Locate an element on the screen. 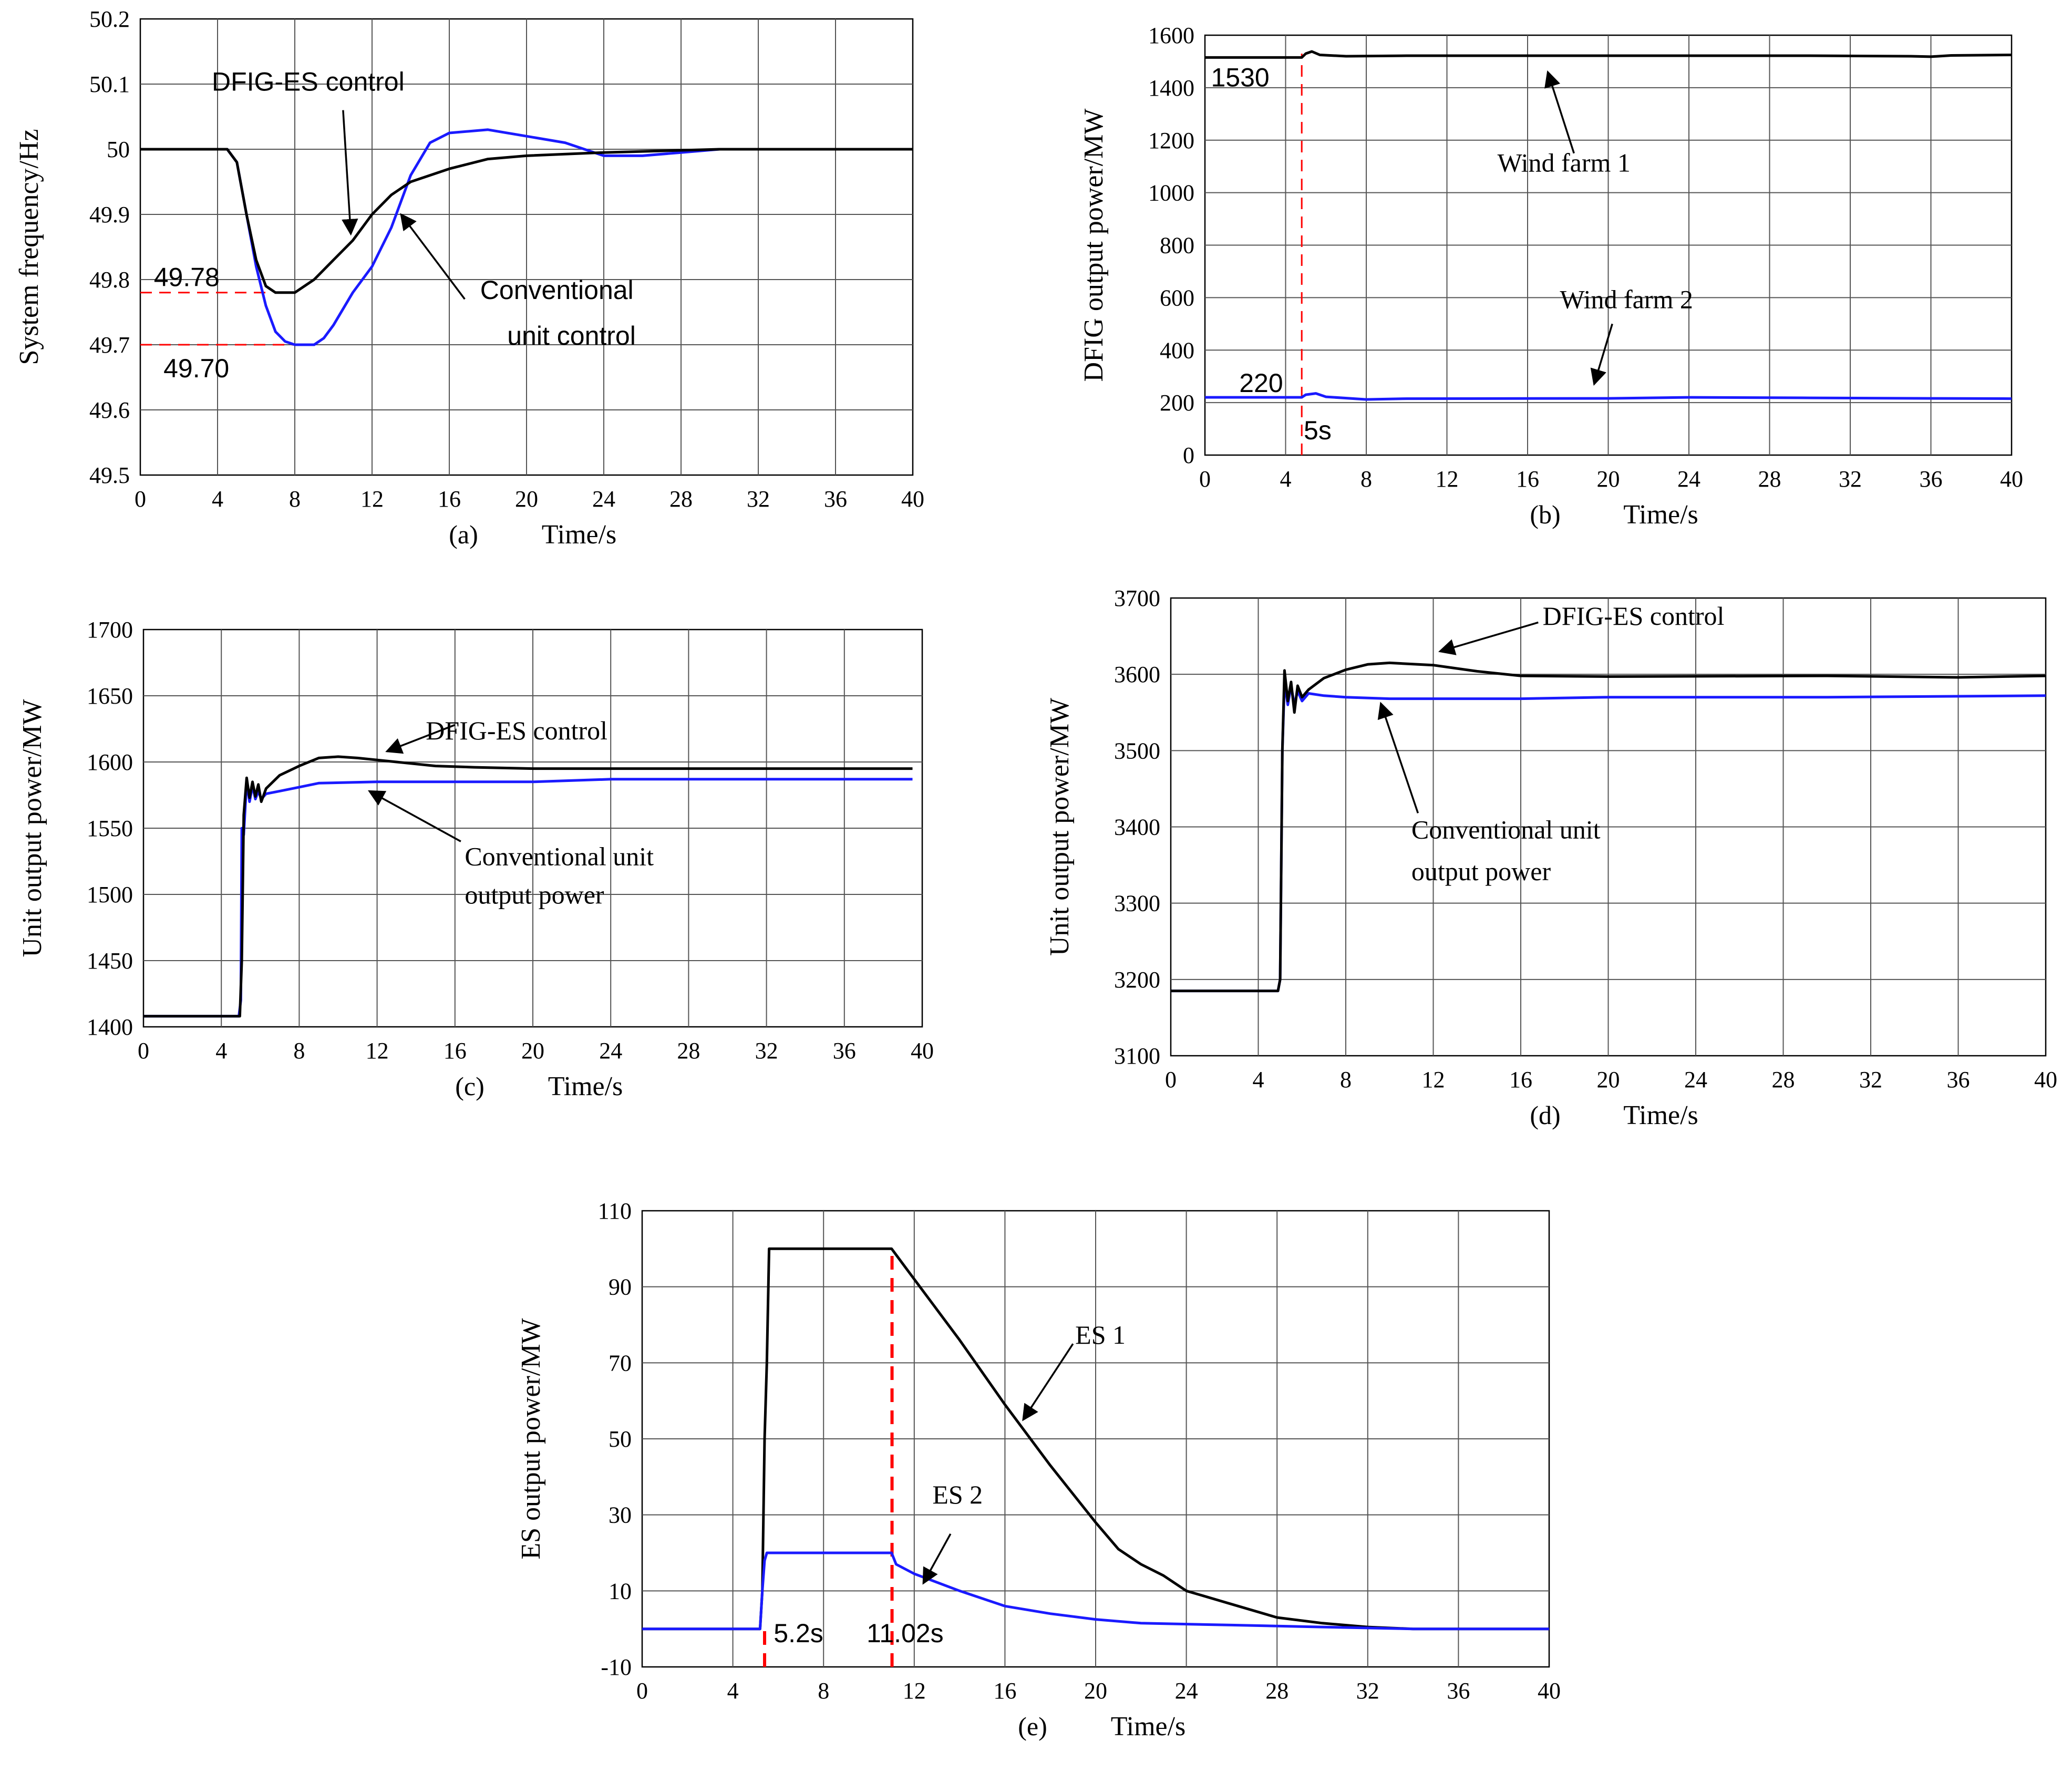 This screenshot has width=2072, height=1772. y-tick-label: 0 is located at coordinates (1188, 455).